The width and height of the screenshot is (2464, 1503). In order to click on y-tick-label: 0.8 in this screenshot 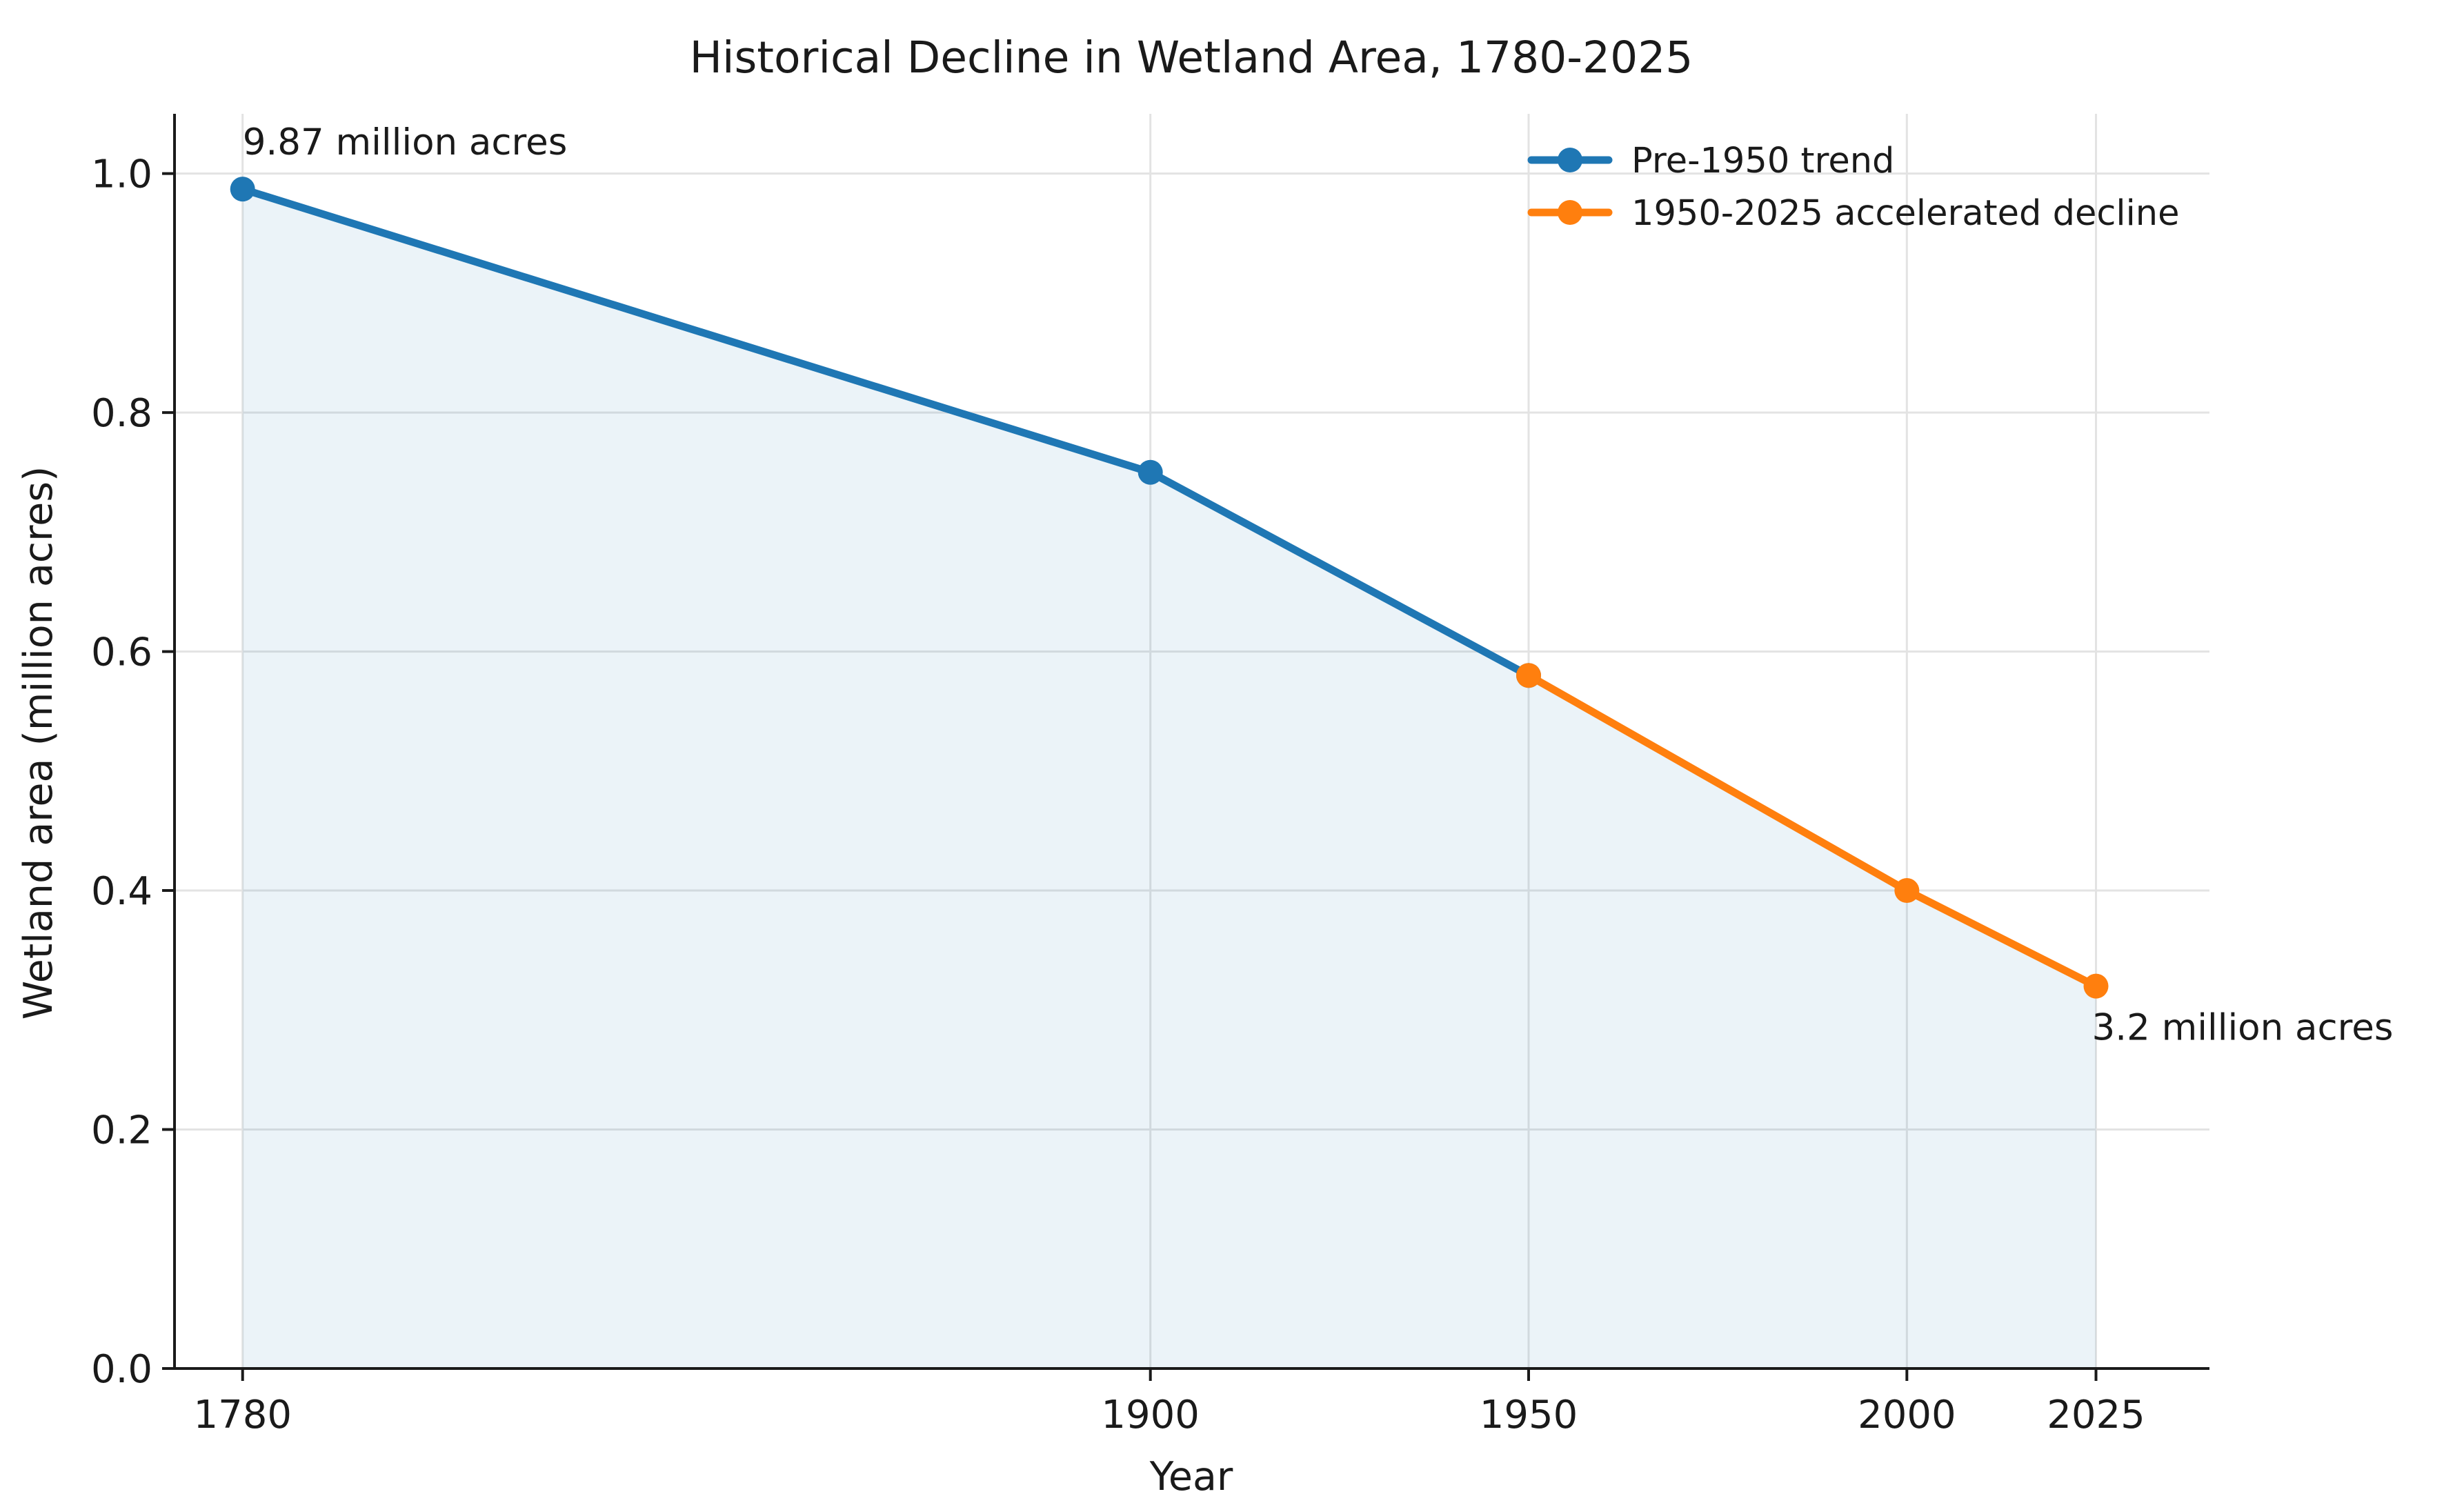, I will do `click(122, 413)`.